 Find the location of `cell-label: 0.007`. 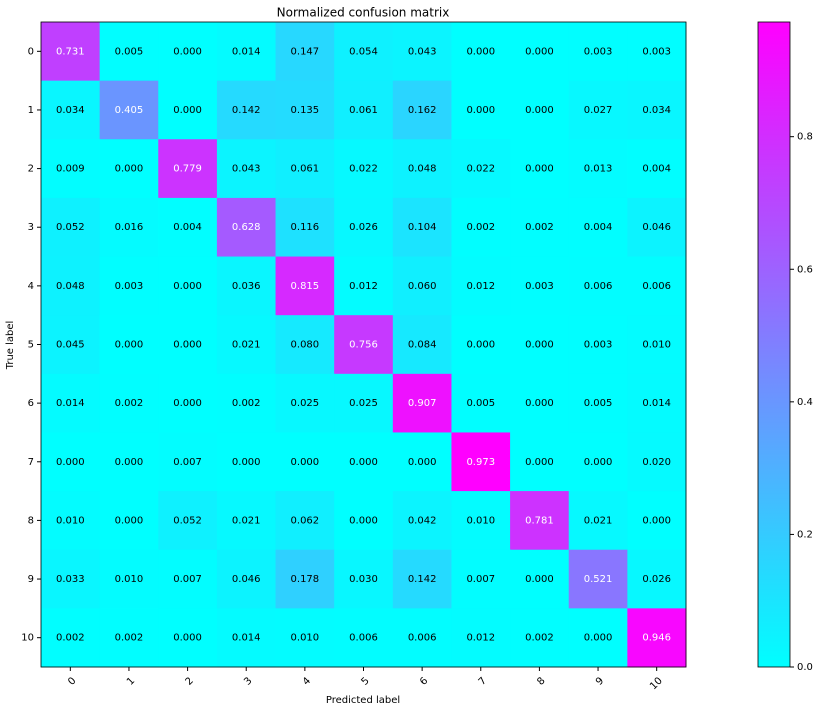

cell-label: 0.007 is located at coordinates (187, 579).